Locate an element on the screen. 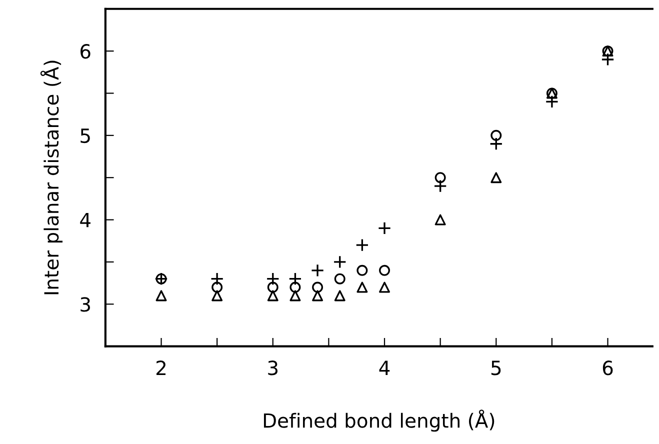 The height and width of the screenshot is (444, 659). x-tick-label: 4 is located at coordinates (384, 367).